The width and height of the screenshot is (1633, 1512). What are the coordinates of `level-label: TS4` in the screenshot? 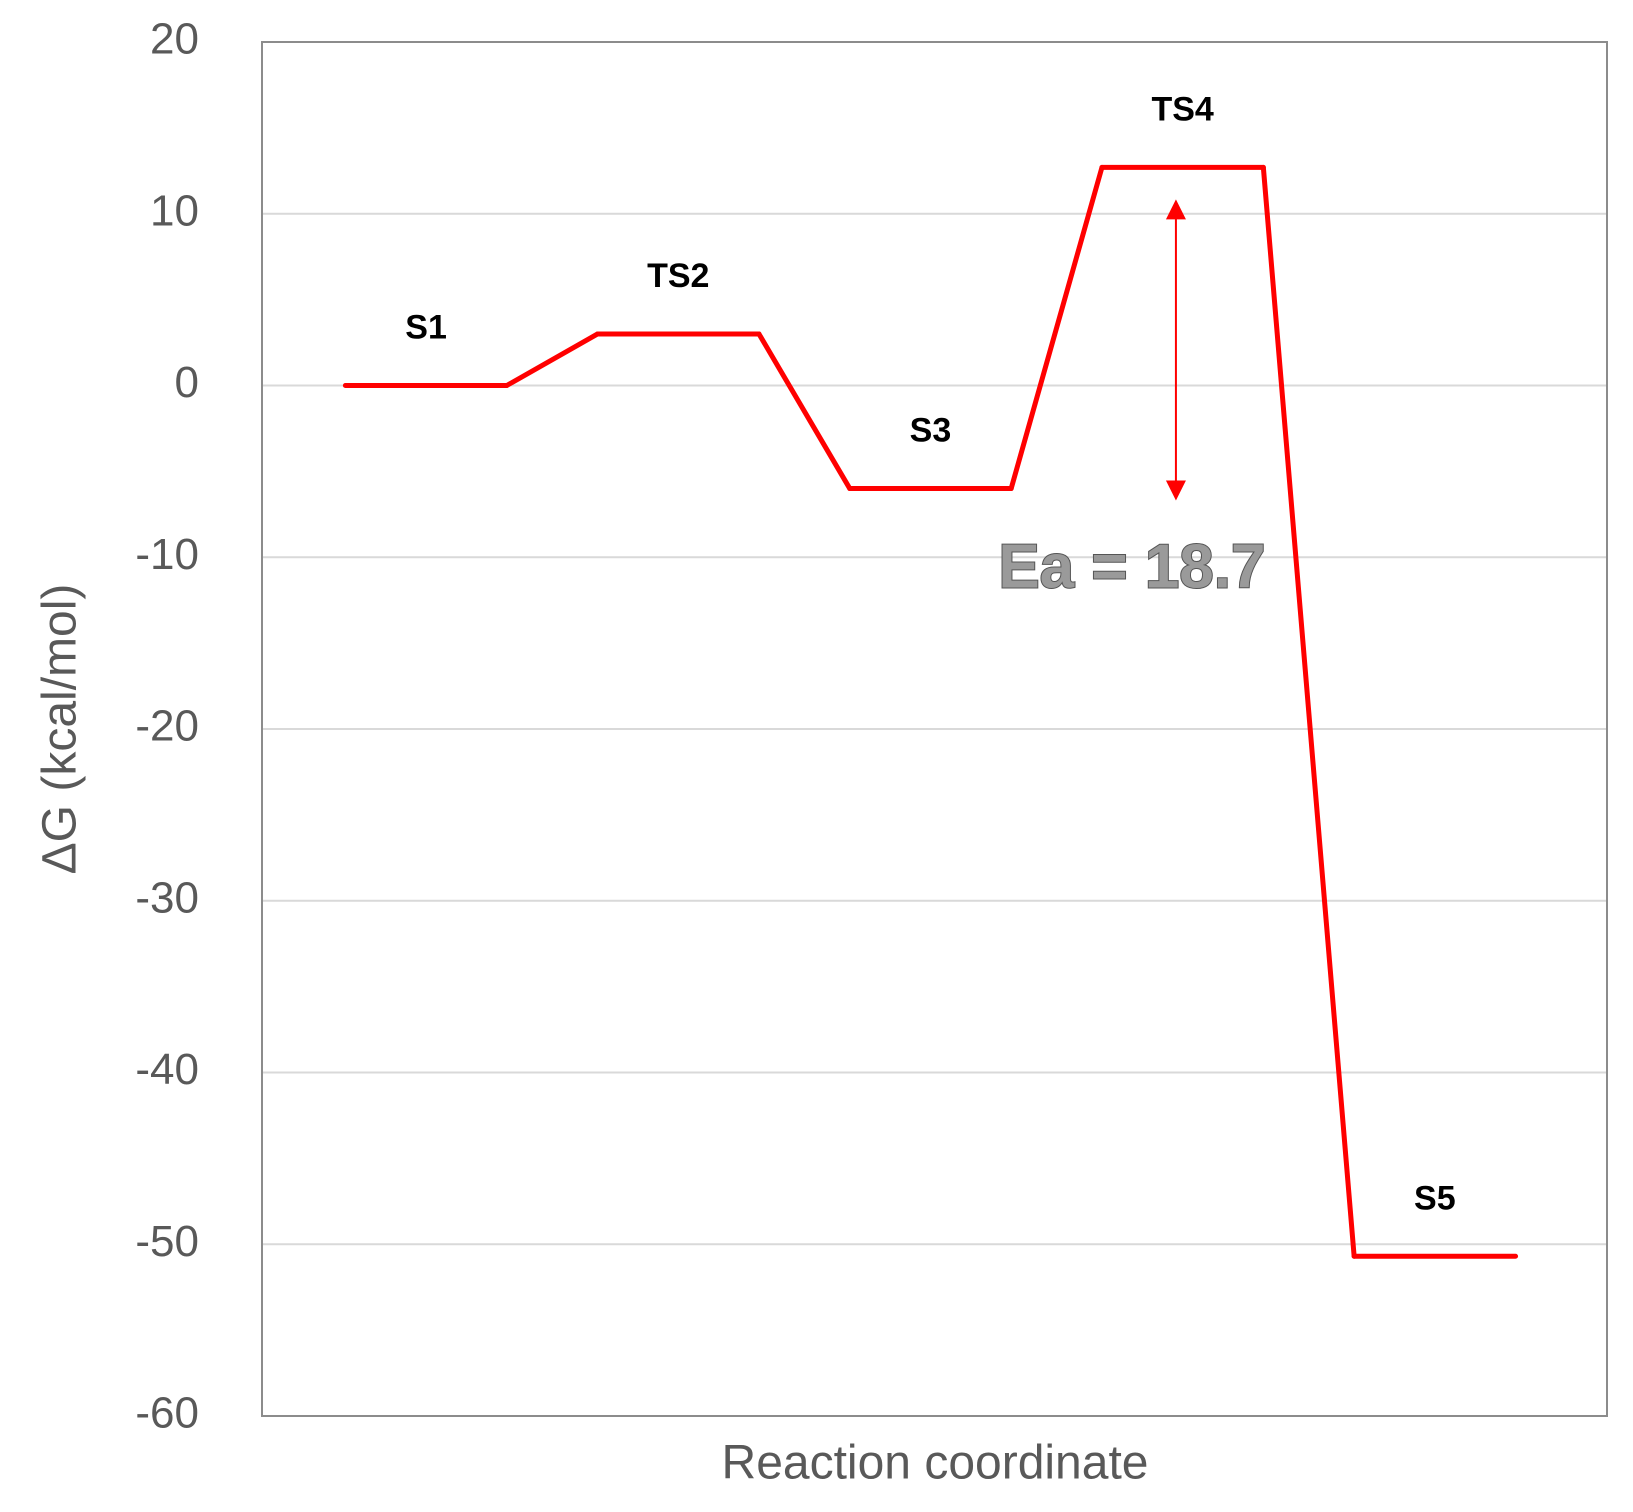 It's located at (1182, 109).